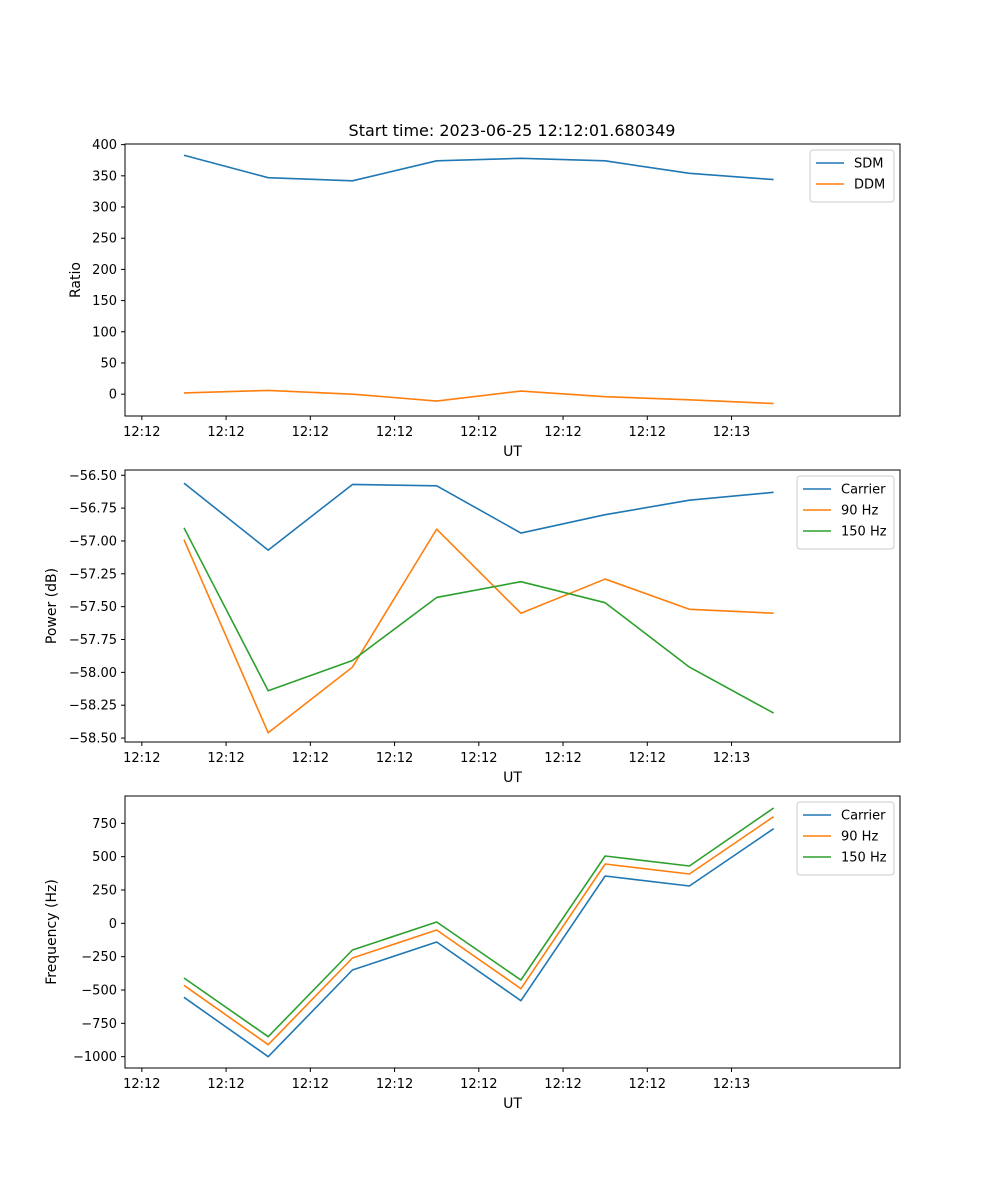 This screenshot has height=1200, width=1000. What do you see at coordinates (104, 270) in the screenshot?
I see `y-tick-label: 200` at bounding box center [104, 270].